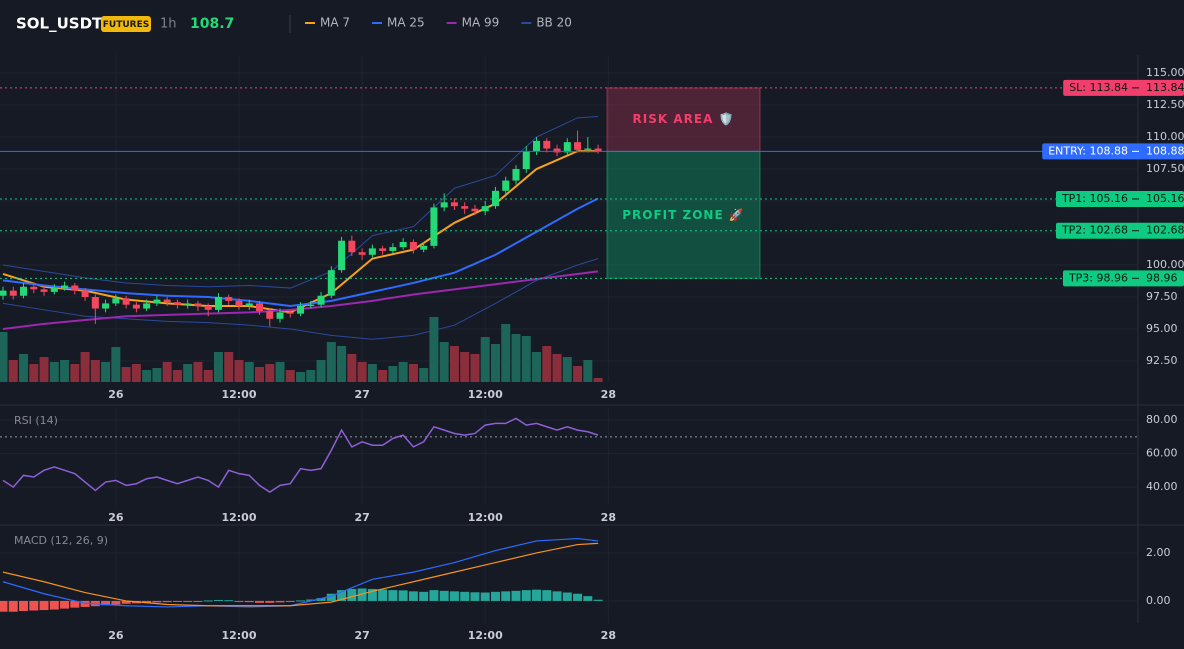  I want to click on y-tick-label: 60.00, so click(1162, 453).